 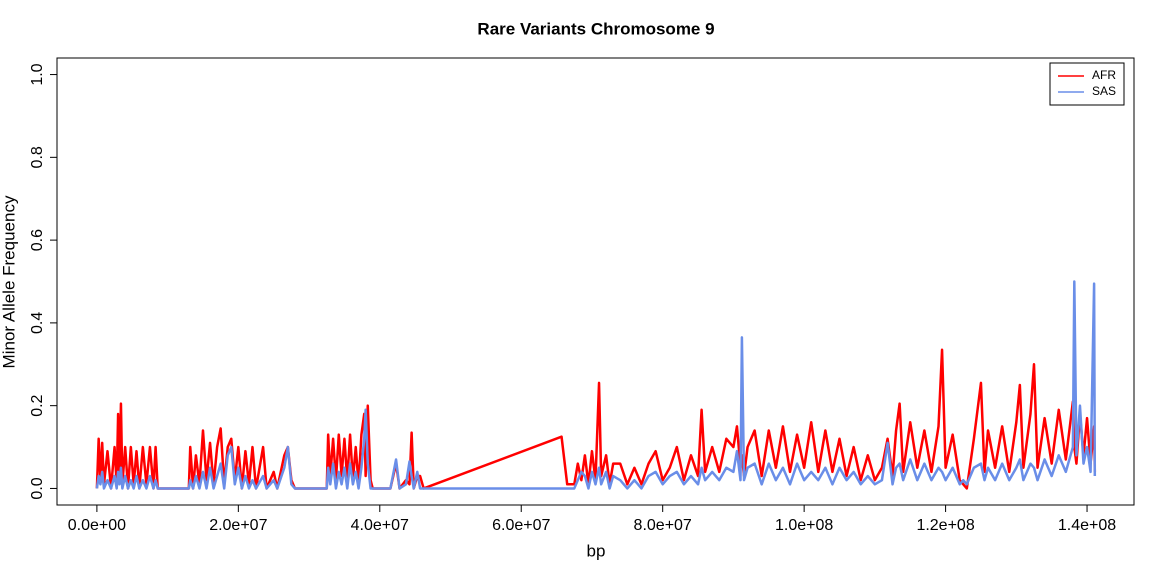 I want to click on x-tick-label: 1.0e+08, so click(x=804, y=525).